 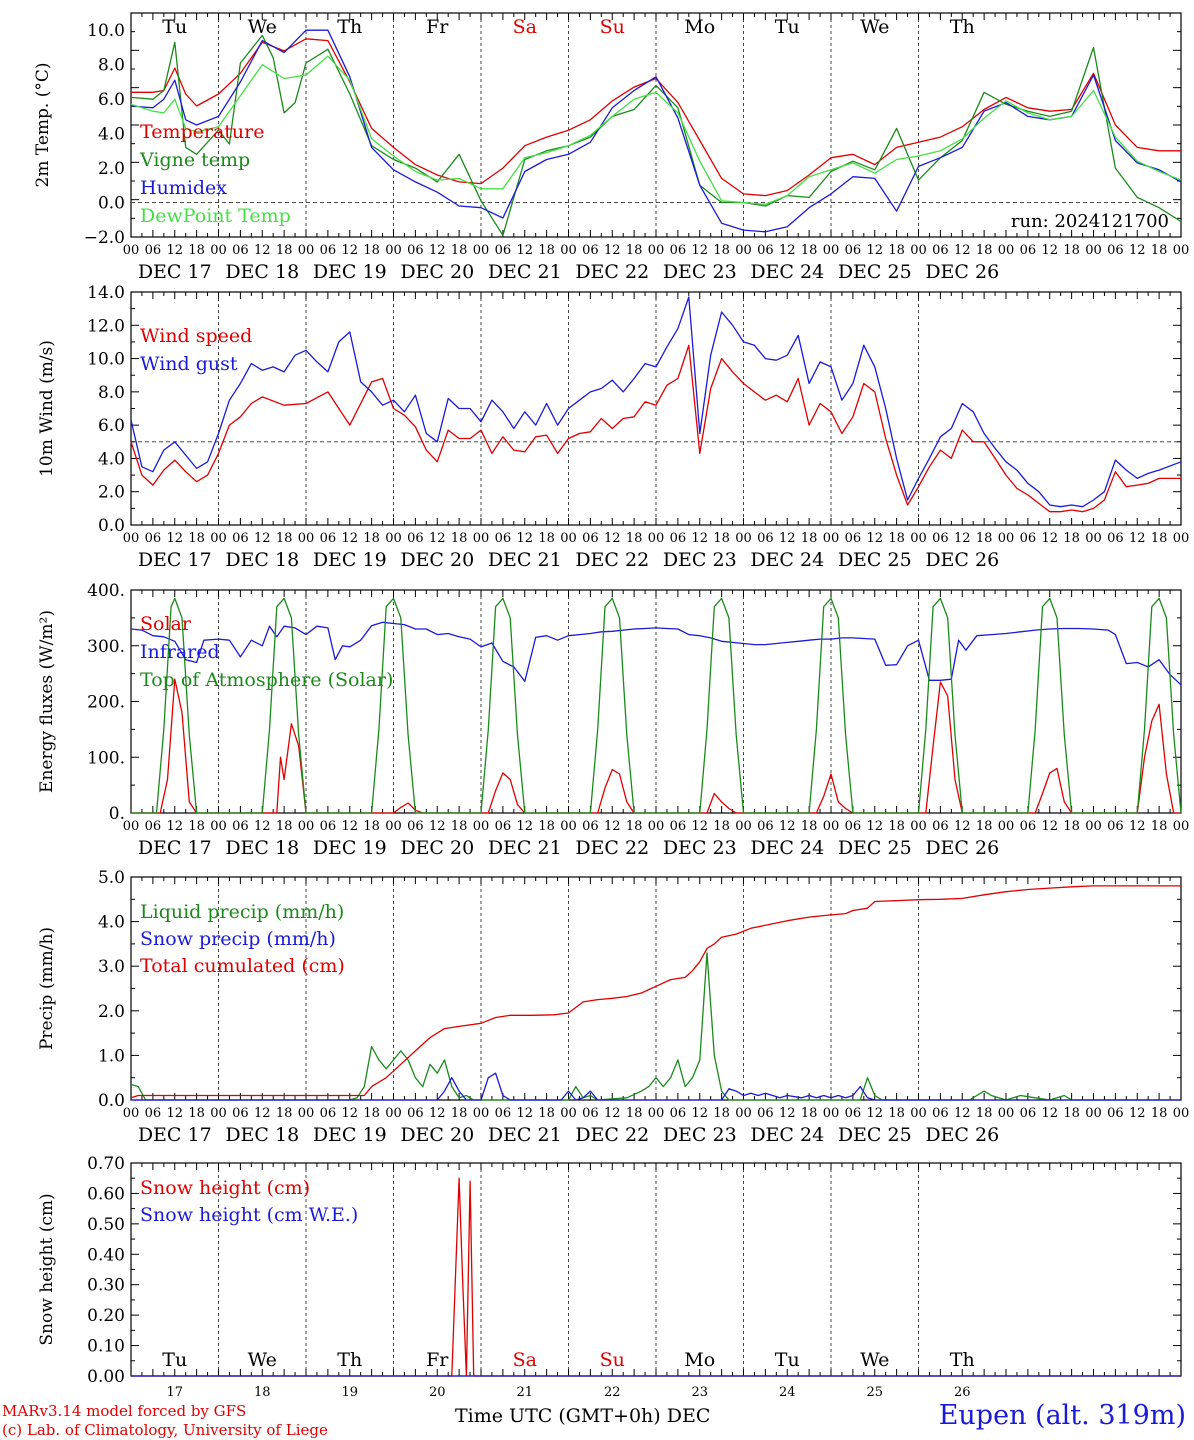 What do you see at coordinates (106, 1225) in the screenshot?
I see `y-tick-label: 0.50` at bounding box center [106, 1225].